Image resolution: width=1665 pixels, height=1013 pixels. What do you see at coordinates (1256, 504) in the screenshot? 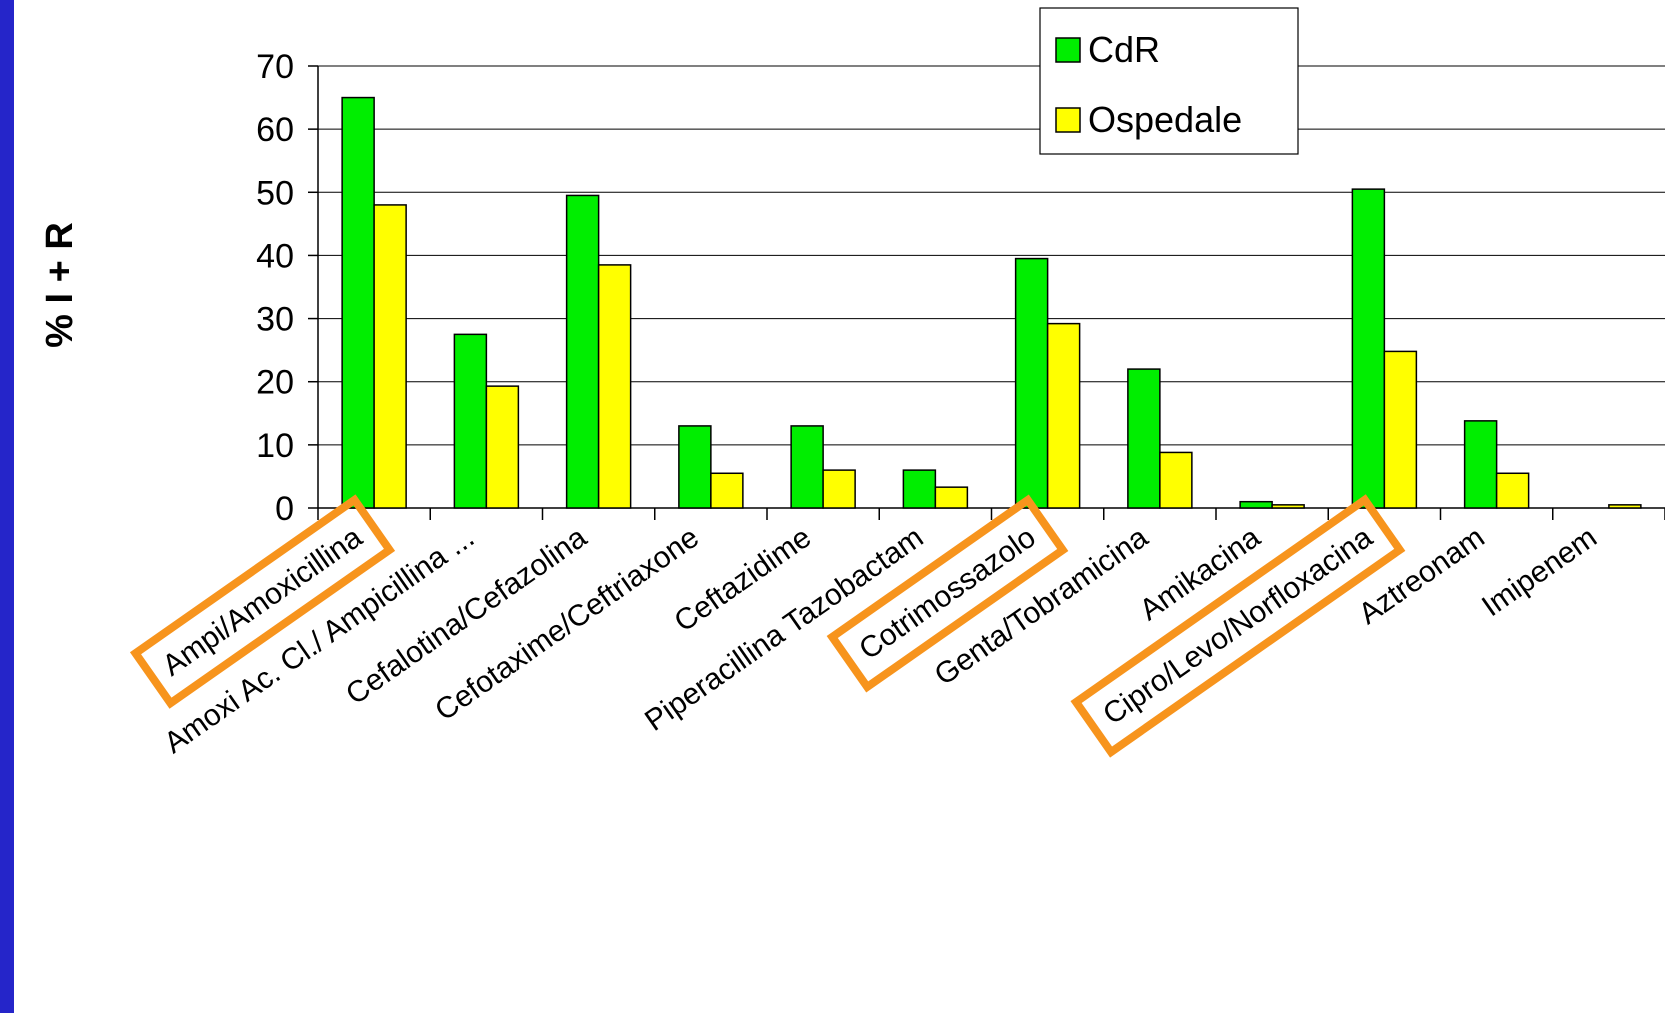
I see `bar-cdr-amikacina` at bounding box center [1256, 504].